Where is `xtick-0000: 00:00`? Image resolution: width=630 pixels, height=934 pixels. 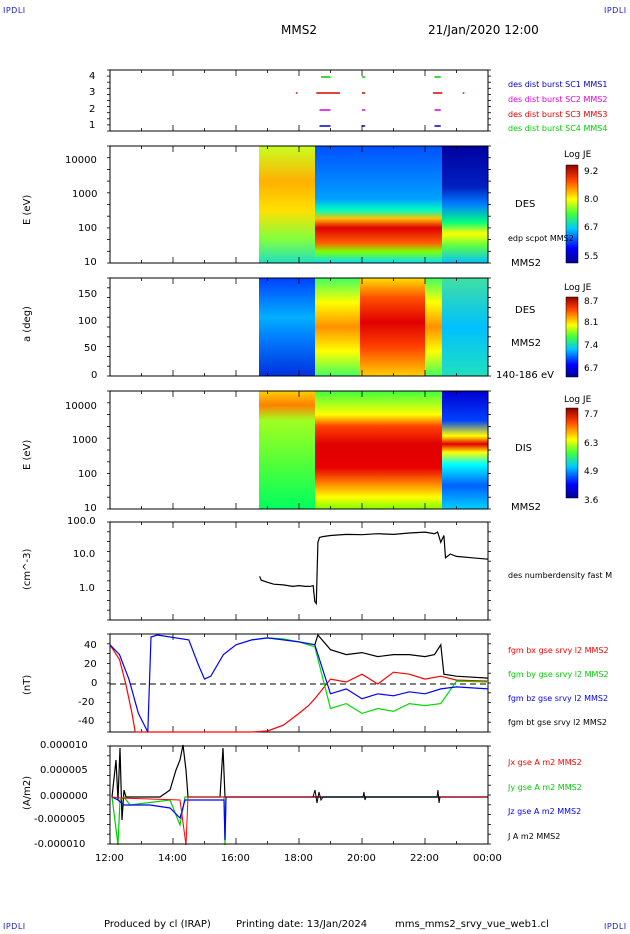
xtick-0000: 00:00 is located at coordinates (487, 858).